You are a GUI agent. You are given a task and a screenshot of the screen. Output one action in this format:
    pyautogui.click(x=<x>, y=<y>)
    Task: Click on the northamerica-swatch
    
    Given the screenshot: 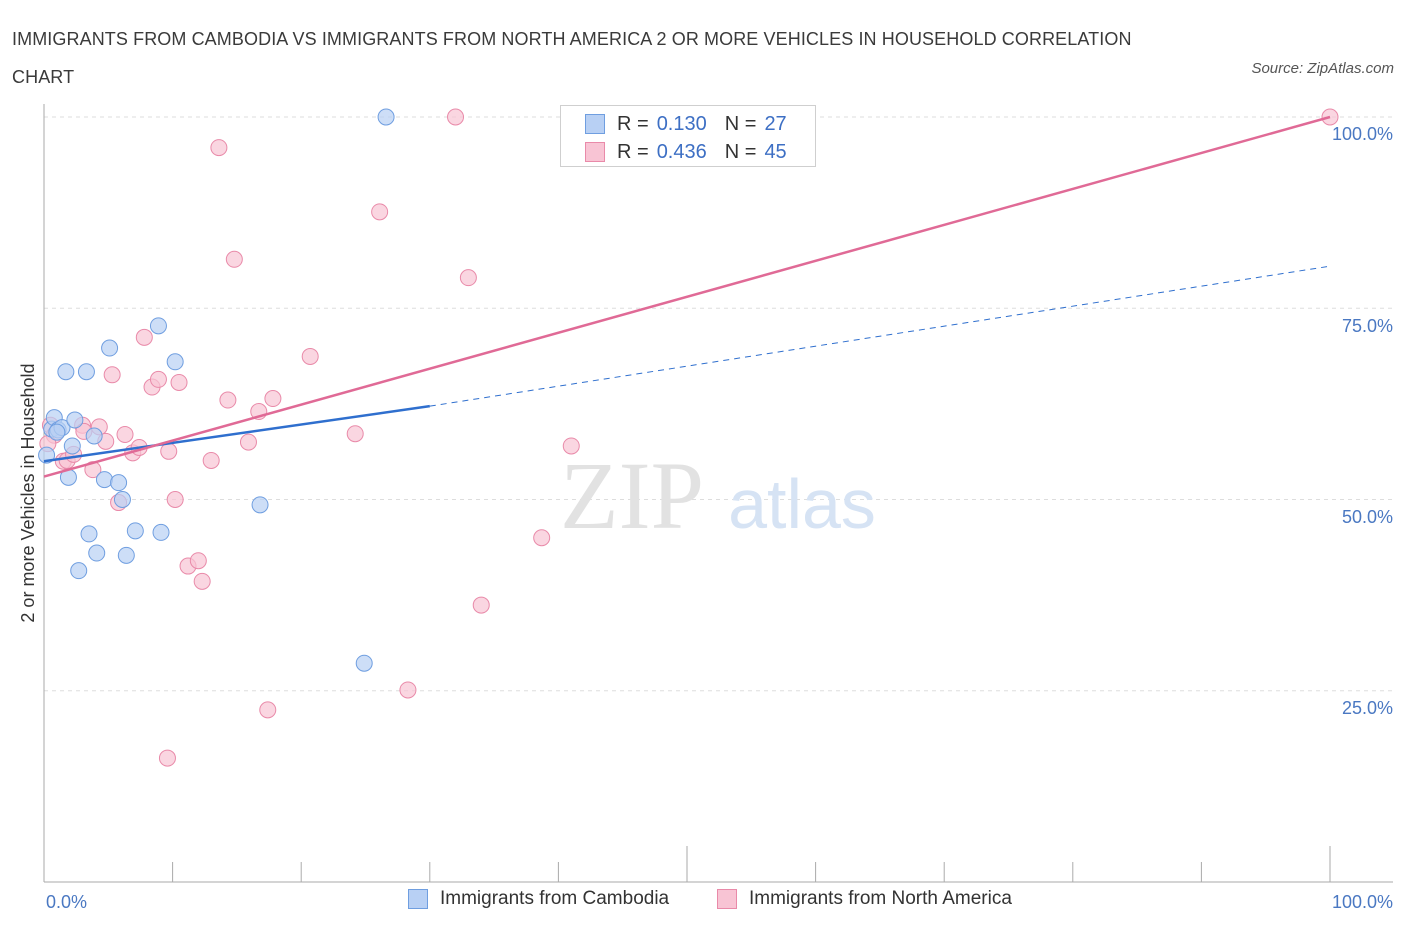 What is the action you would take?
    pyautogui.click(x=595, y=152)
    